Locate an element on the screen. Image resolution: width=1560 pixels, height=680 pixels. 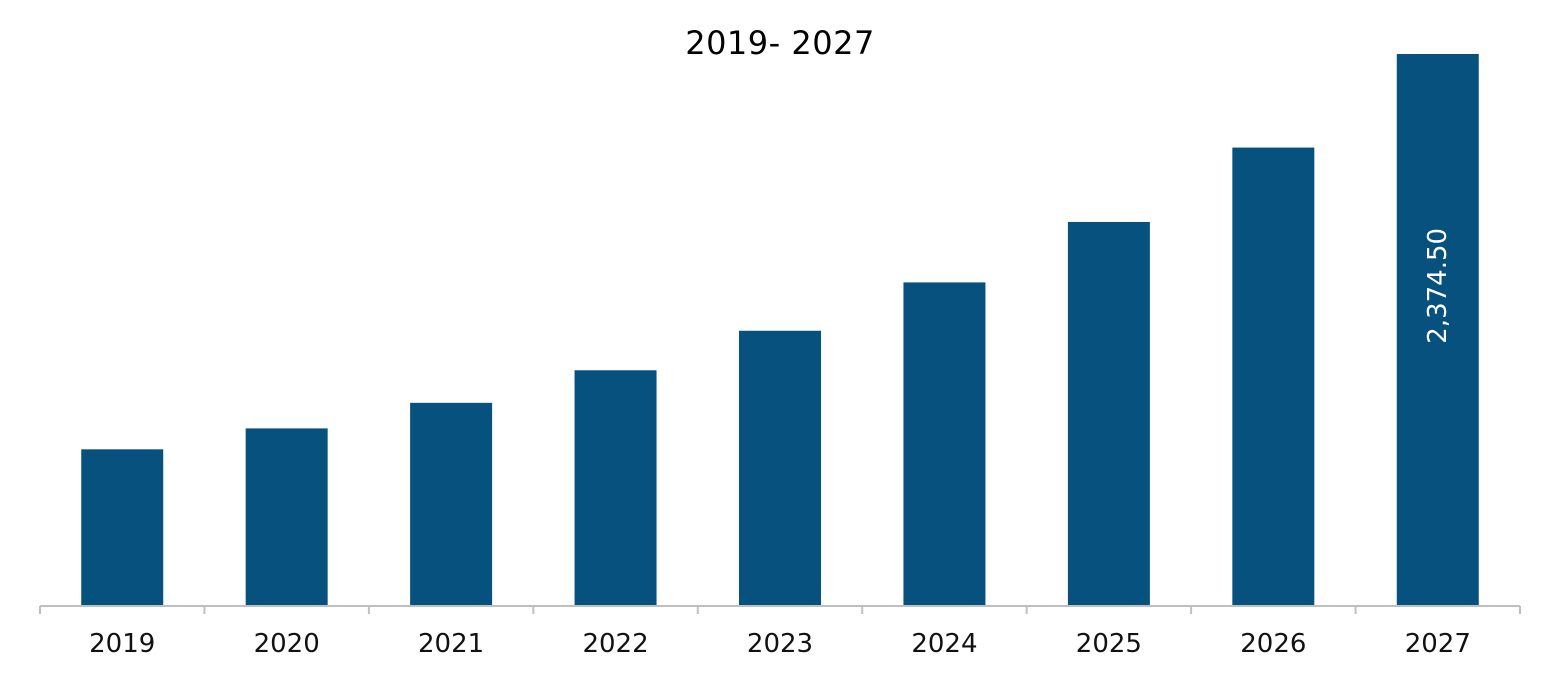
bar-2026 is located at coordinates (1273, 377).